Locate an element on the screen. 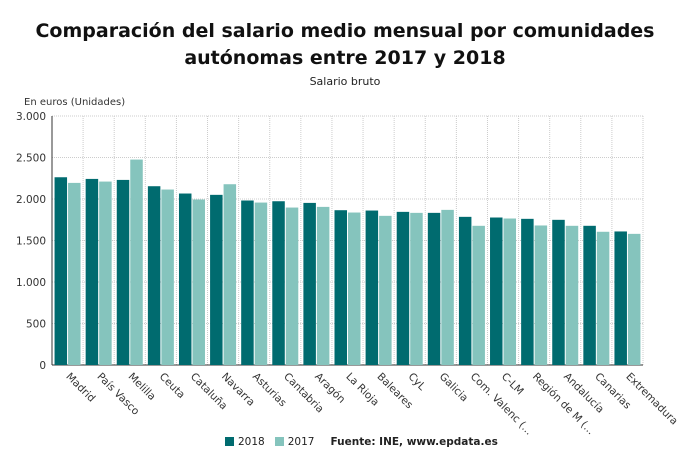 This screenshot has height=465, width=690. x-tick-label: Madrid is located at coordinates (80, 388).